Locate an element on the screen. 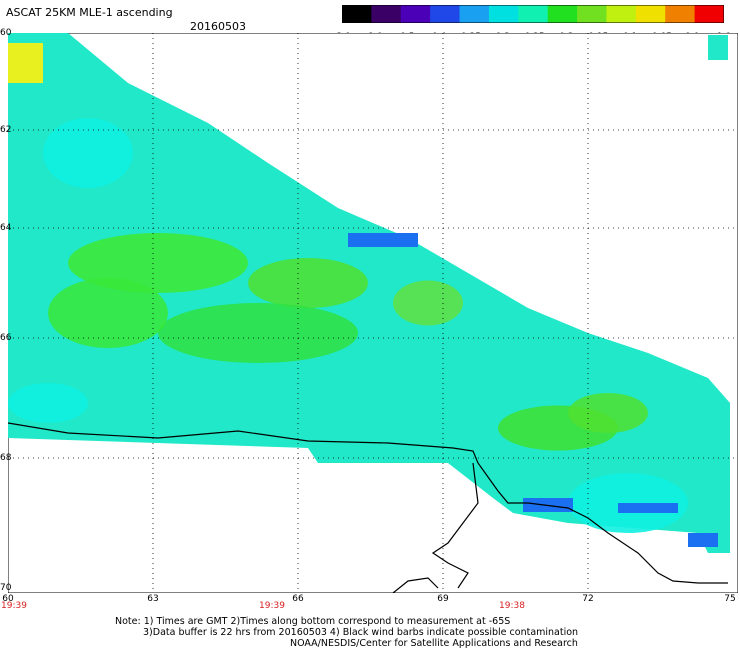  longitude-label: 69 is located at coordinates (443, 599).